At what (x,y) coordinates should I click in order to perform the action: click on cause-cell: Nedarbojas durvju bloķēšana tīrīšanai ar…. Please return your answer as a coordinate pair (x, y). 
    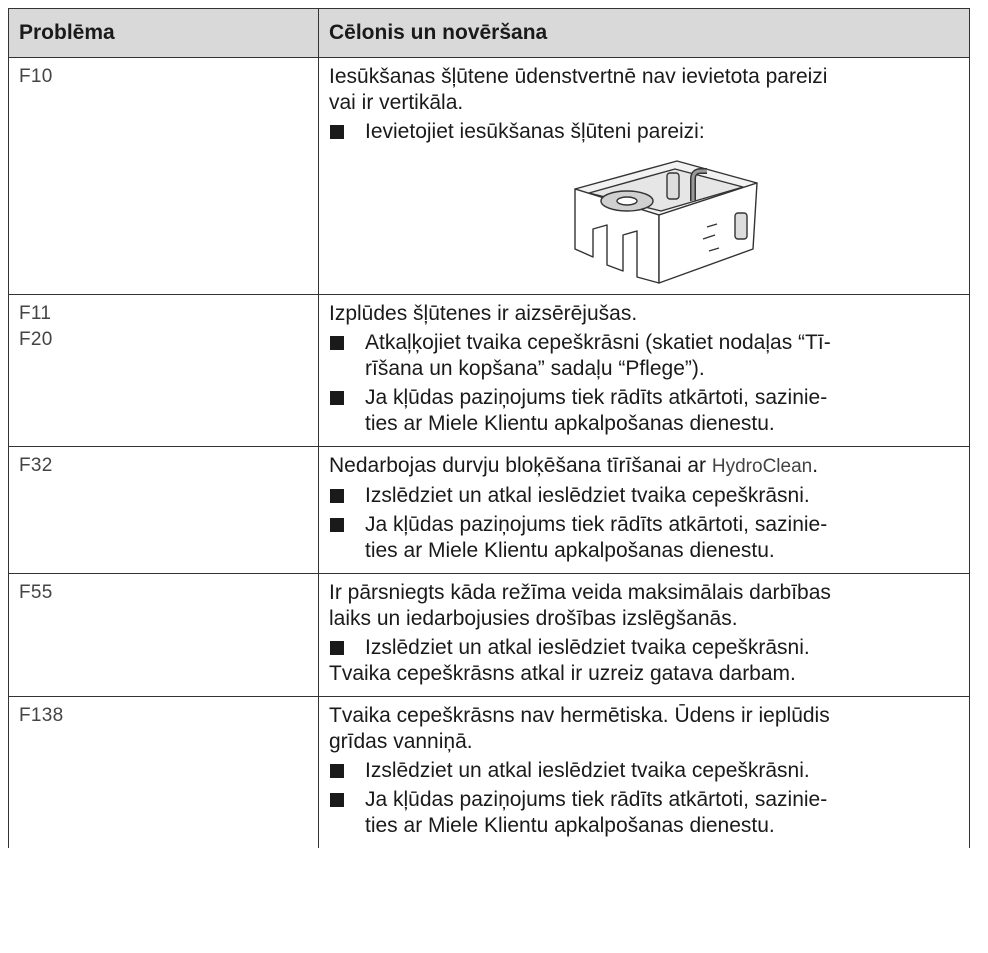
    Looking at the image, I should click on (644, 510).